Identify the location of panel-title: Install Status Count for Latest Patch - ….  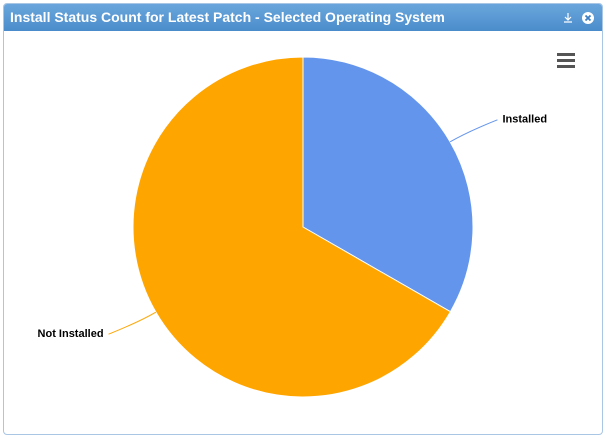
(227, 17).